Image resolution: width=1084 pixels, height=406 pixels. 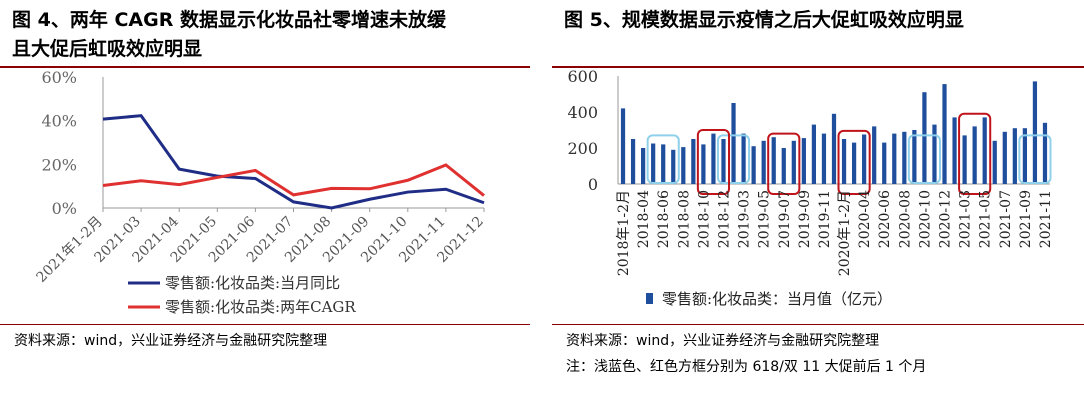 I want to click on x-tick-label: 2019-05, so click(x=765, y=219).